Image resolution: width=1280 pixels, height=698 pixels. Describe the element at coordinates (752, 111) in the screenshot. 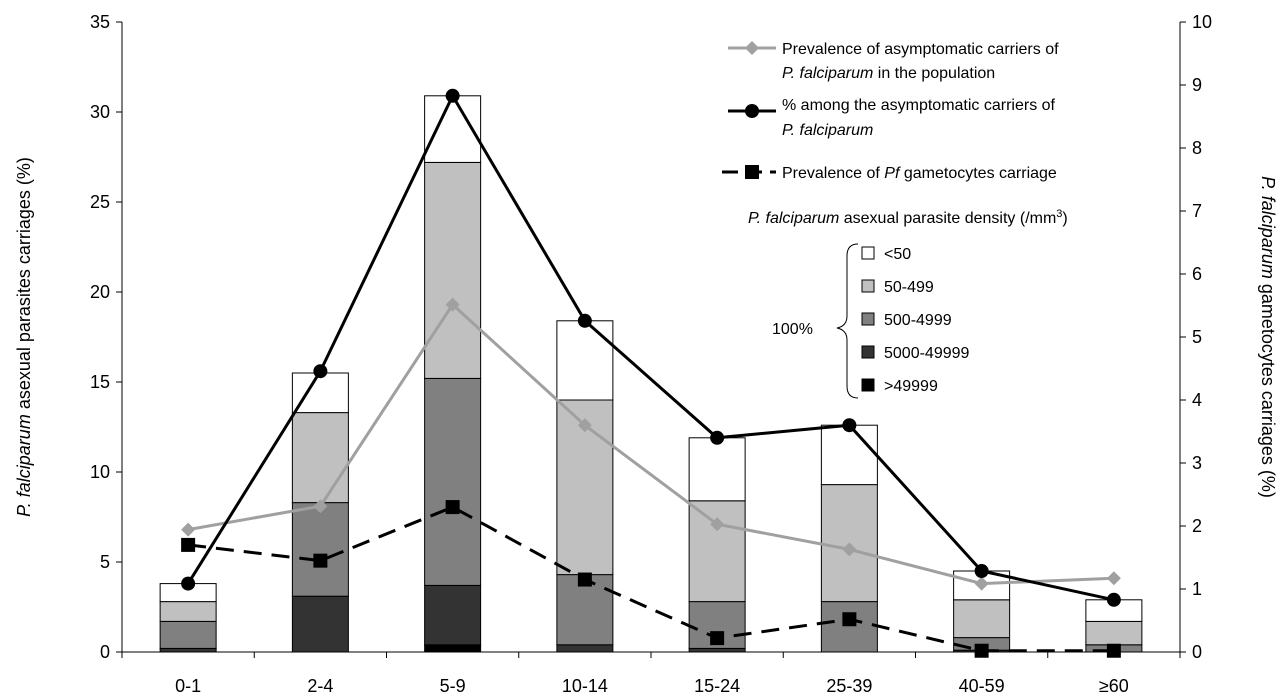

I see `legend-circle-marker` at that location.